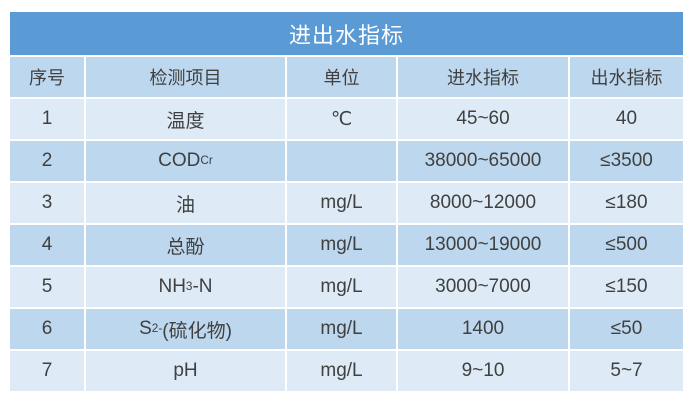  I want to click on cell-inlet: 1400, so click(483, 329).